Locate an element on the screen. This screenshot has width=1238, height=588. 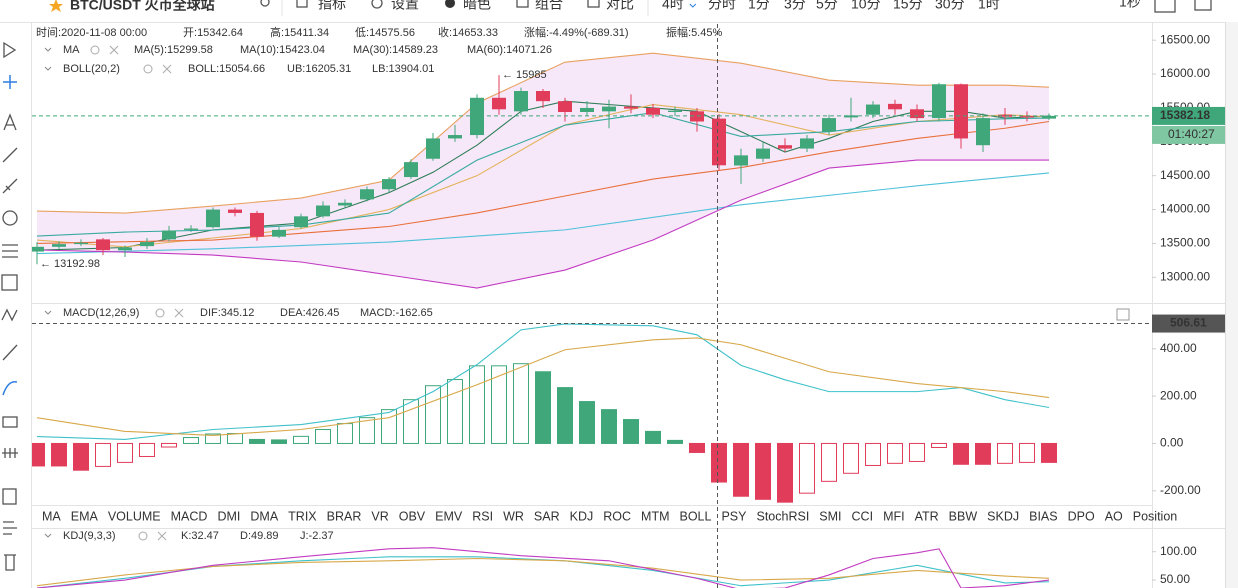
line-tool is located at coordinates (10, 155).